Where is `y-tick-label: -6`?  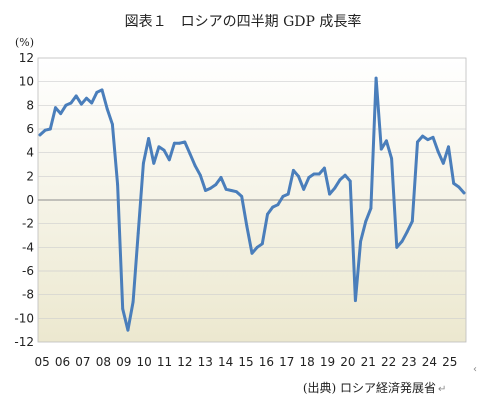 y-tick-label: -6 is located at coordinates (28, 271).